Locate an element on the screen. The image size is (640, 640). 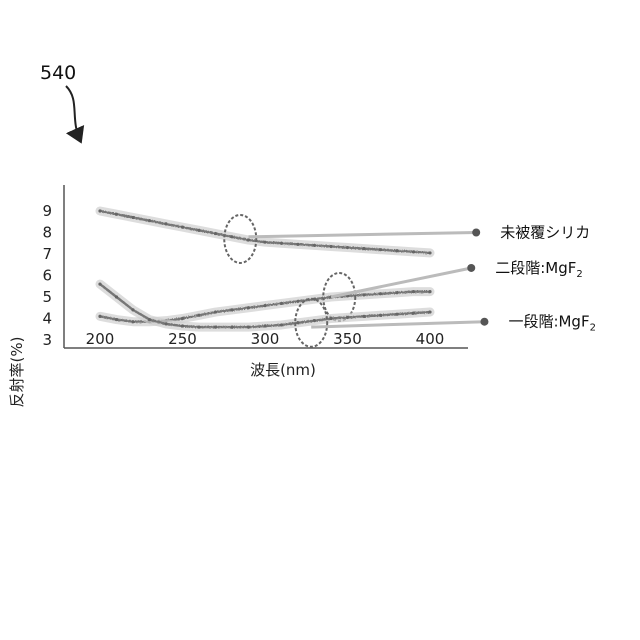
series-label-2: 二段階:MgF2 is located at coordinates (539, 269).